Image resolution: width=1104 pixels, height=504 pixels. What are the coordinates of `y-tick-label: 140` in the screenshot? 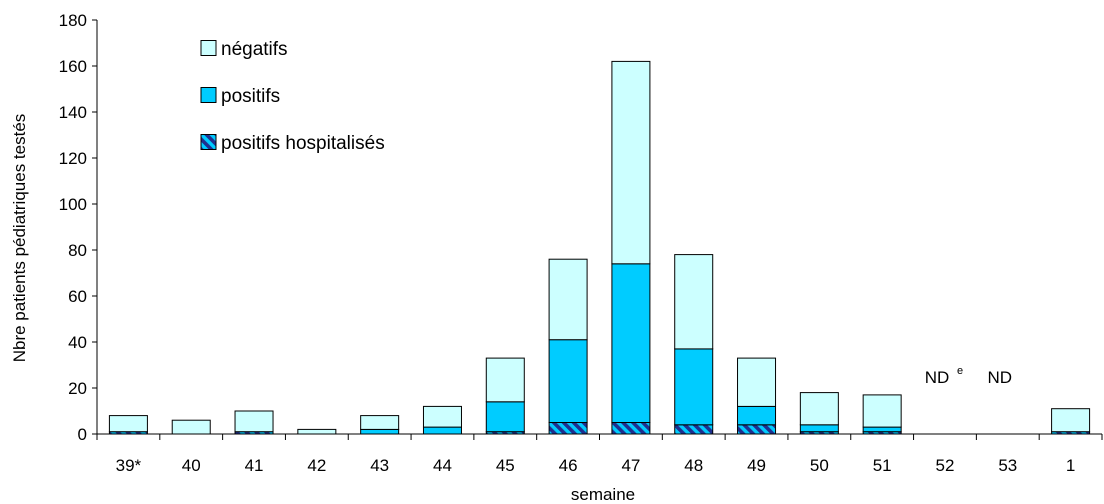 It's located at (73, 112).